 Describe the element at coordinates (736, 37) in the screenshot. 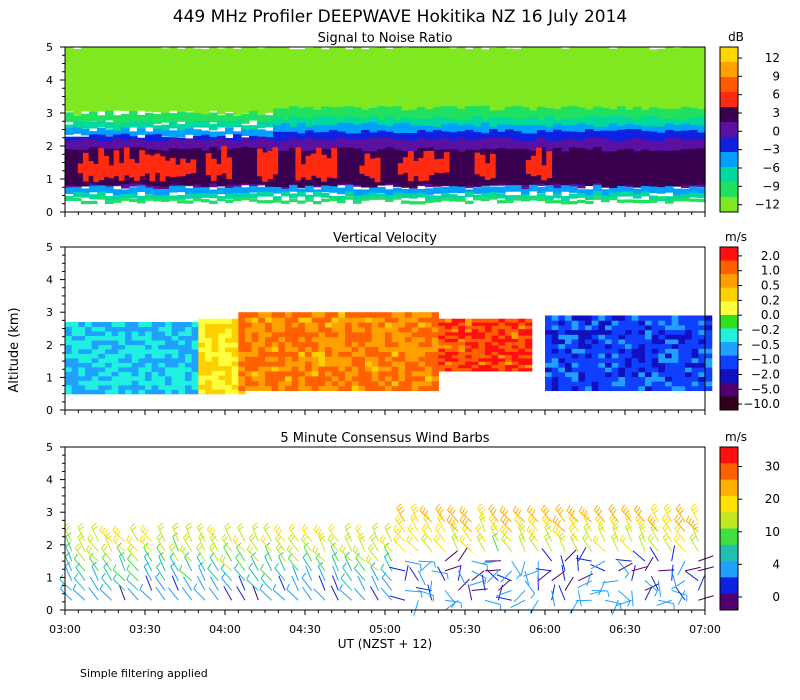

I see `colorbar-unit: dB` at that location.